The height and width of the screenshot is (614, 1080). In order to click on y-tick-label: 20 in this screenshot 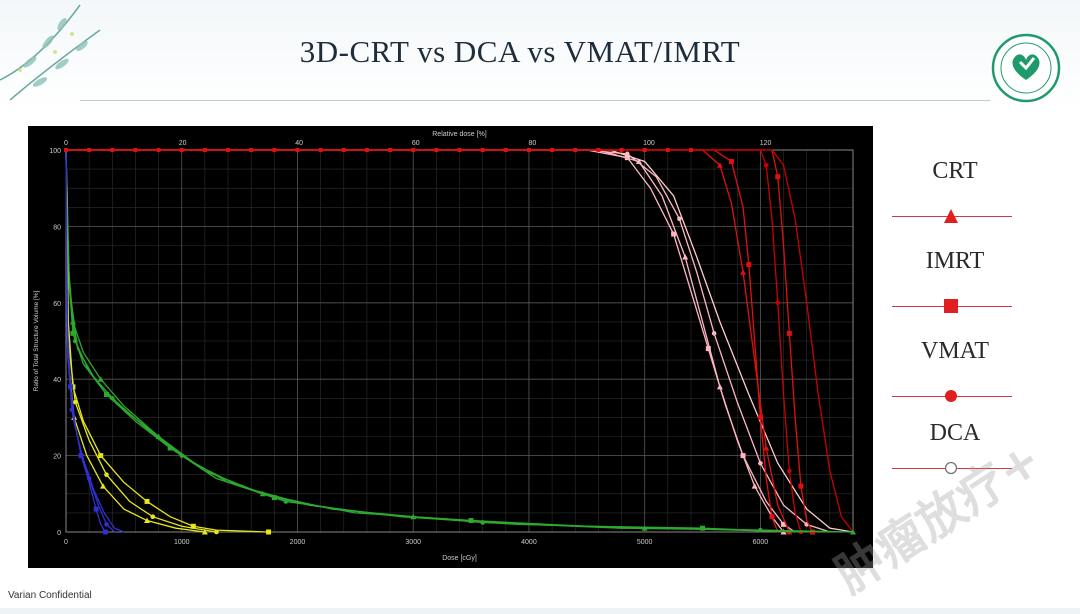, I will do `click(57, 457)`.